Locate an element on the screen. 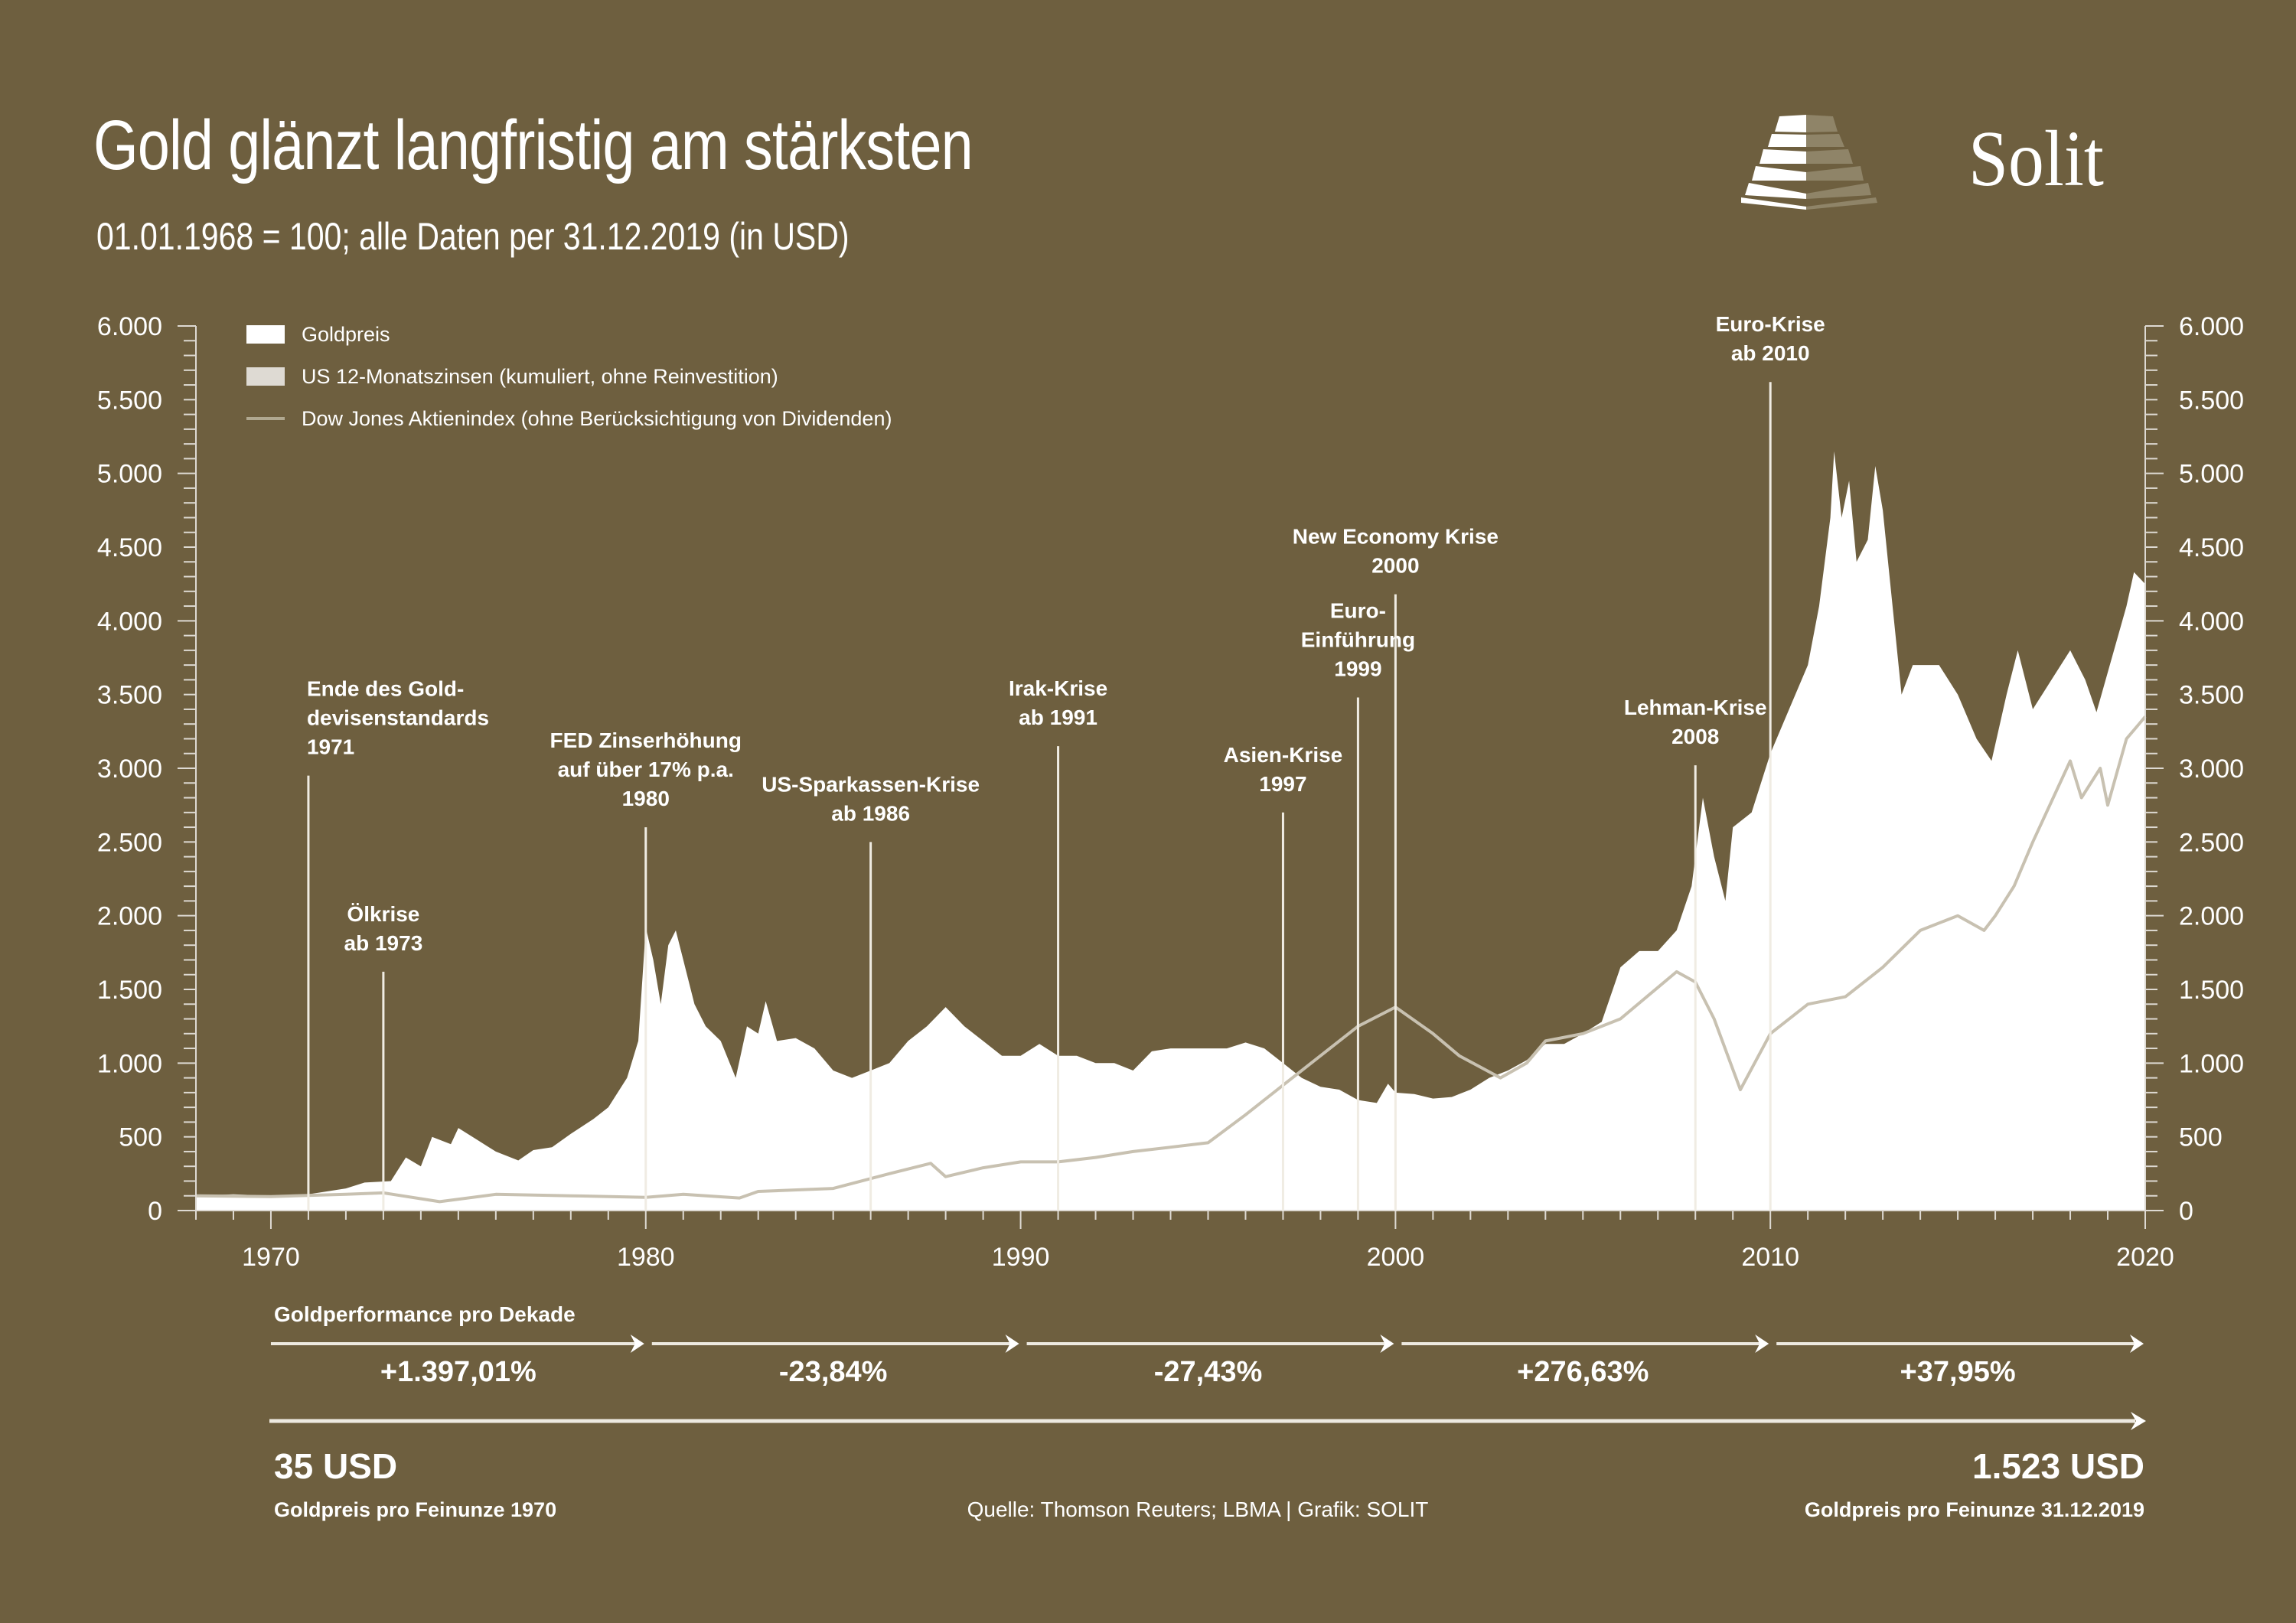 The width and height of the screenshot is (2296, 1623). decade-performance-value: +276,63% is located at coordinates (1583, 1372).